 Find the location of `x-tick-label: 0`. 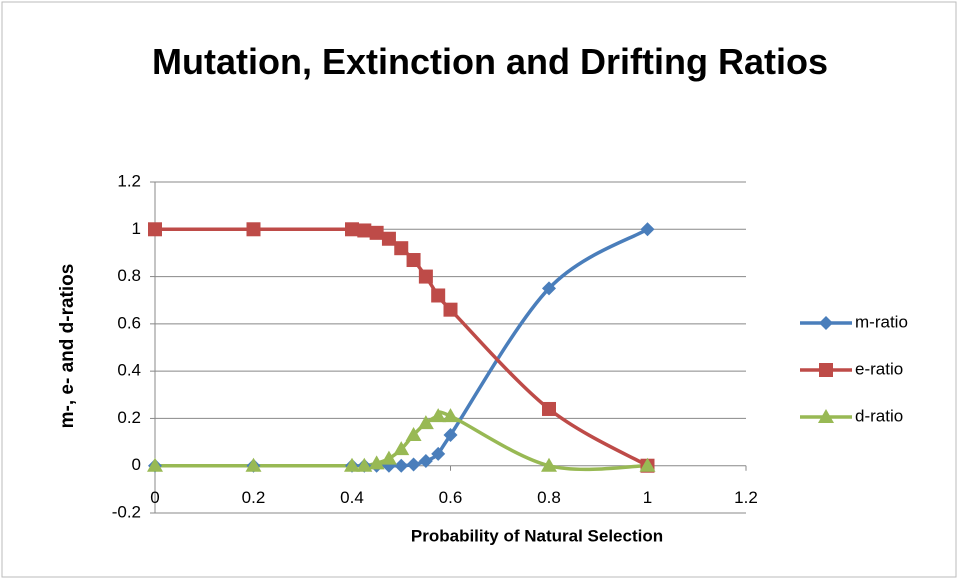

x-tick-label: 0 is located at coordinates (154, 497).